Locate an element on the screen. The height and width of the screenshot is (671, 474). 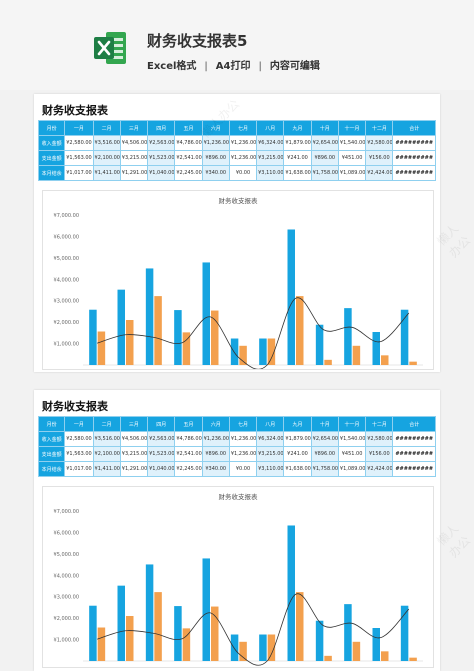
table-cell: ¥2,424.00 is located at coordinates (379, 173).